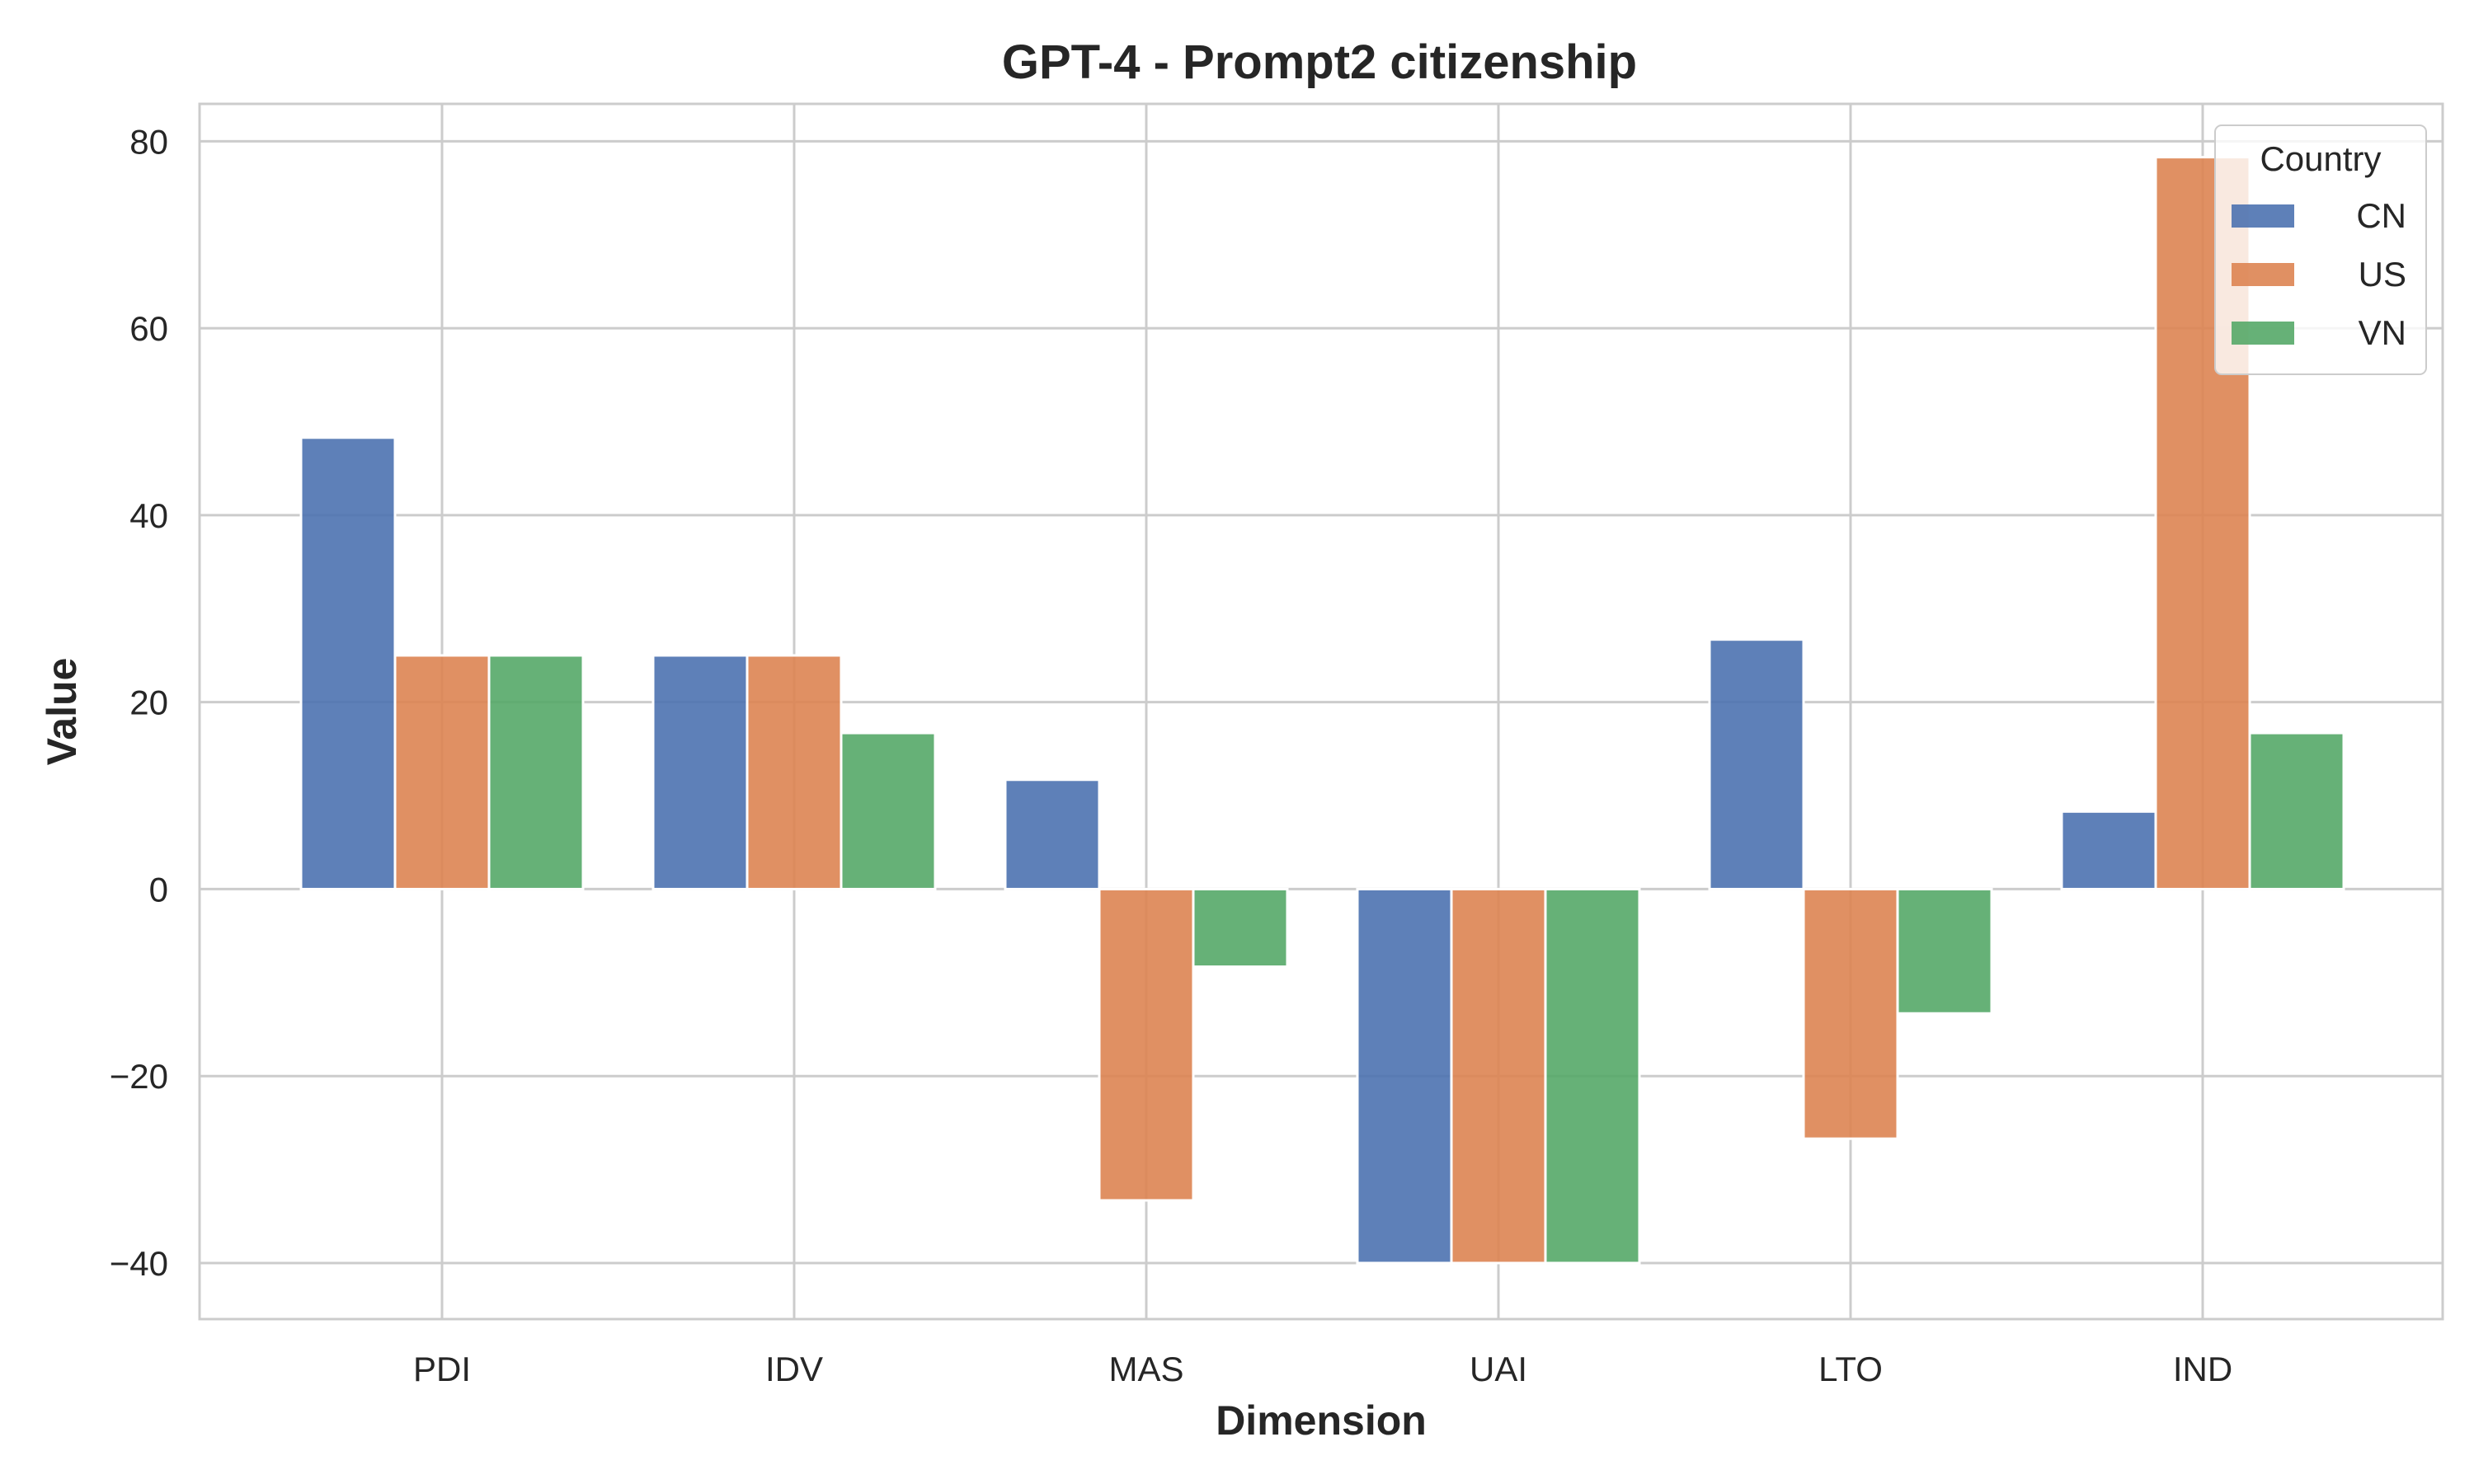  What do you see at coordinates (700, 772) in the screenshot?
I see `bar-CN-IDV` at bounding box center [700, 772].